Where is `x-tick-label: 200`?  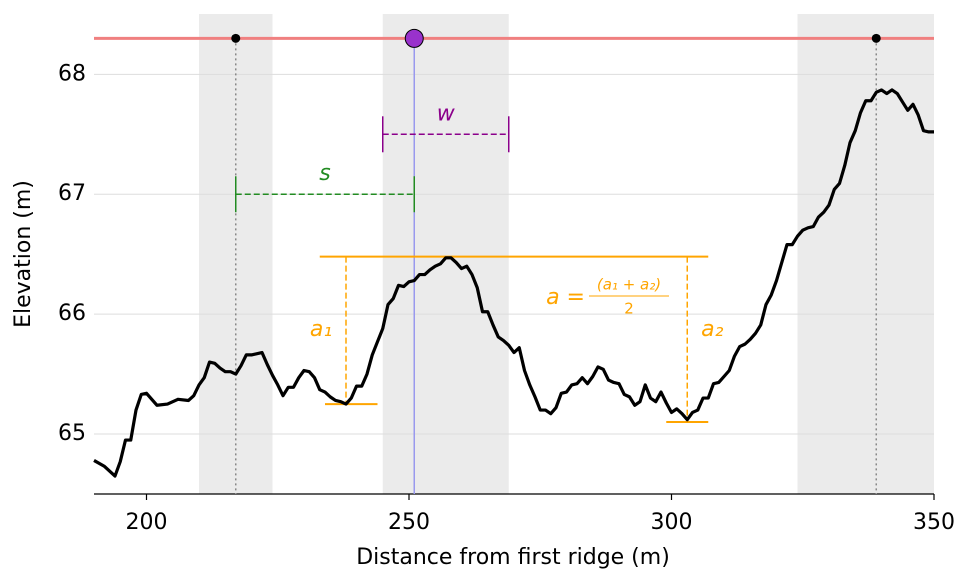
x-tick-label: 200 is located at coordinates (147, 522).